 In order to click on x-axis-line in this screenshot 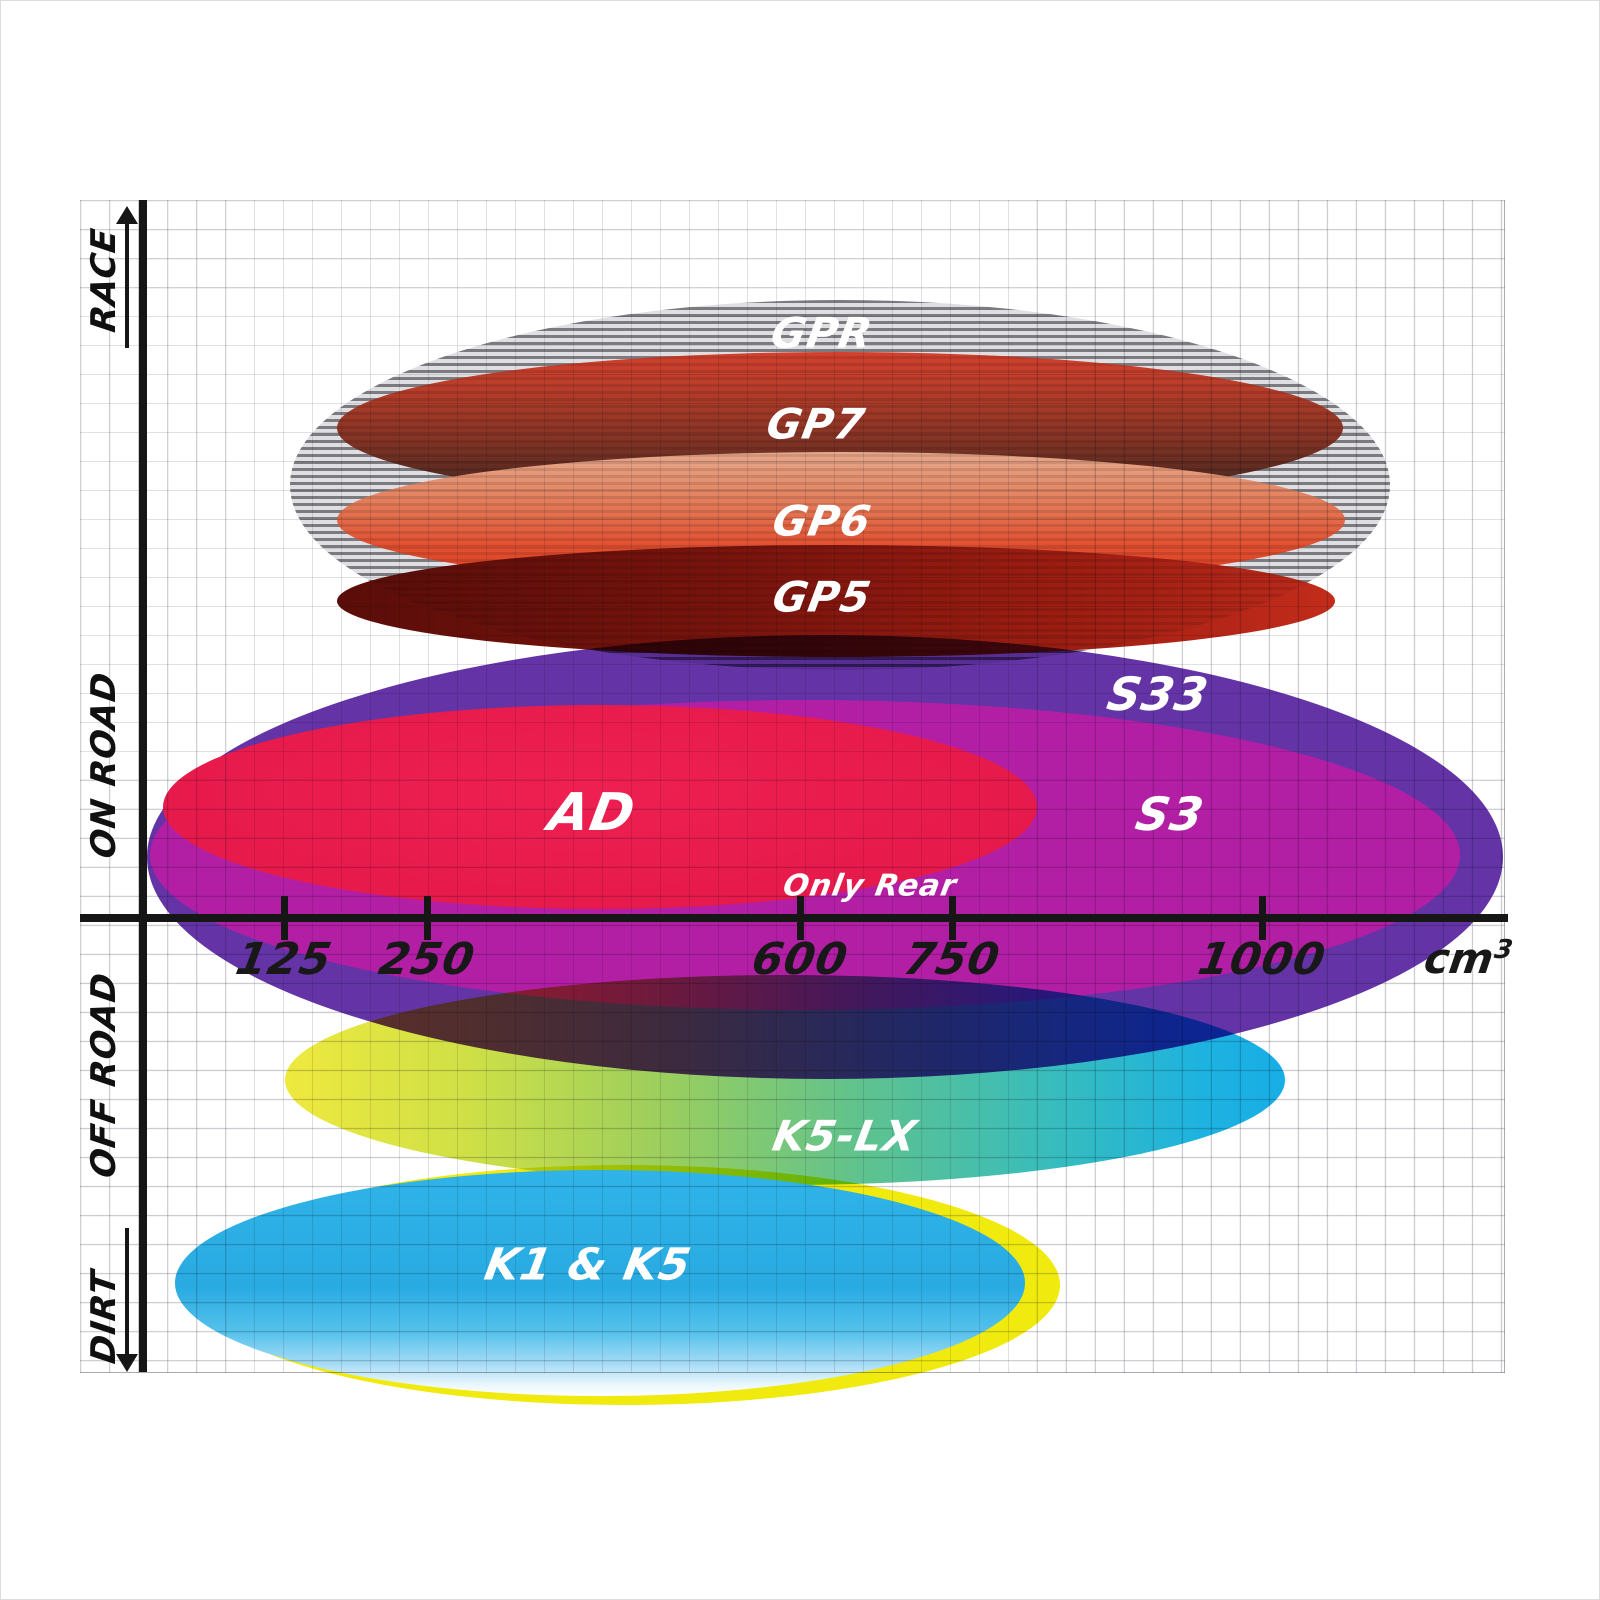, I will do `click(794, 918)`.